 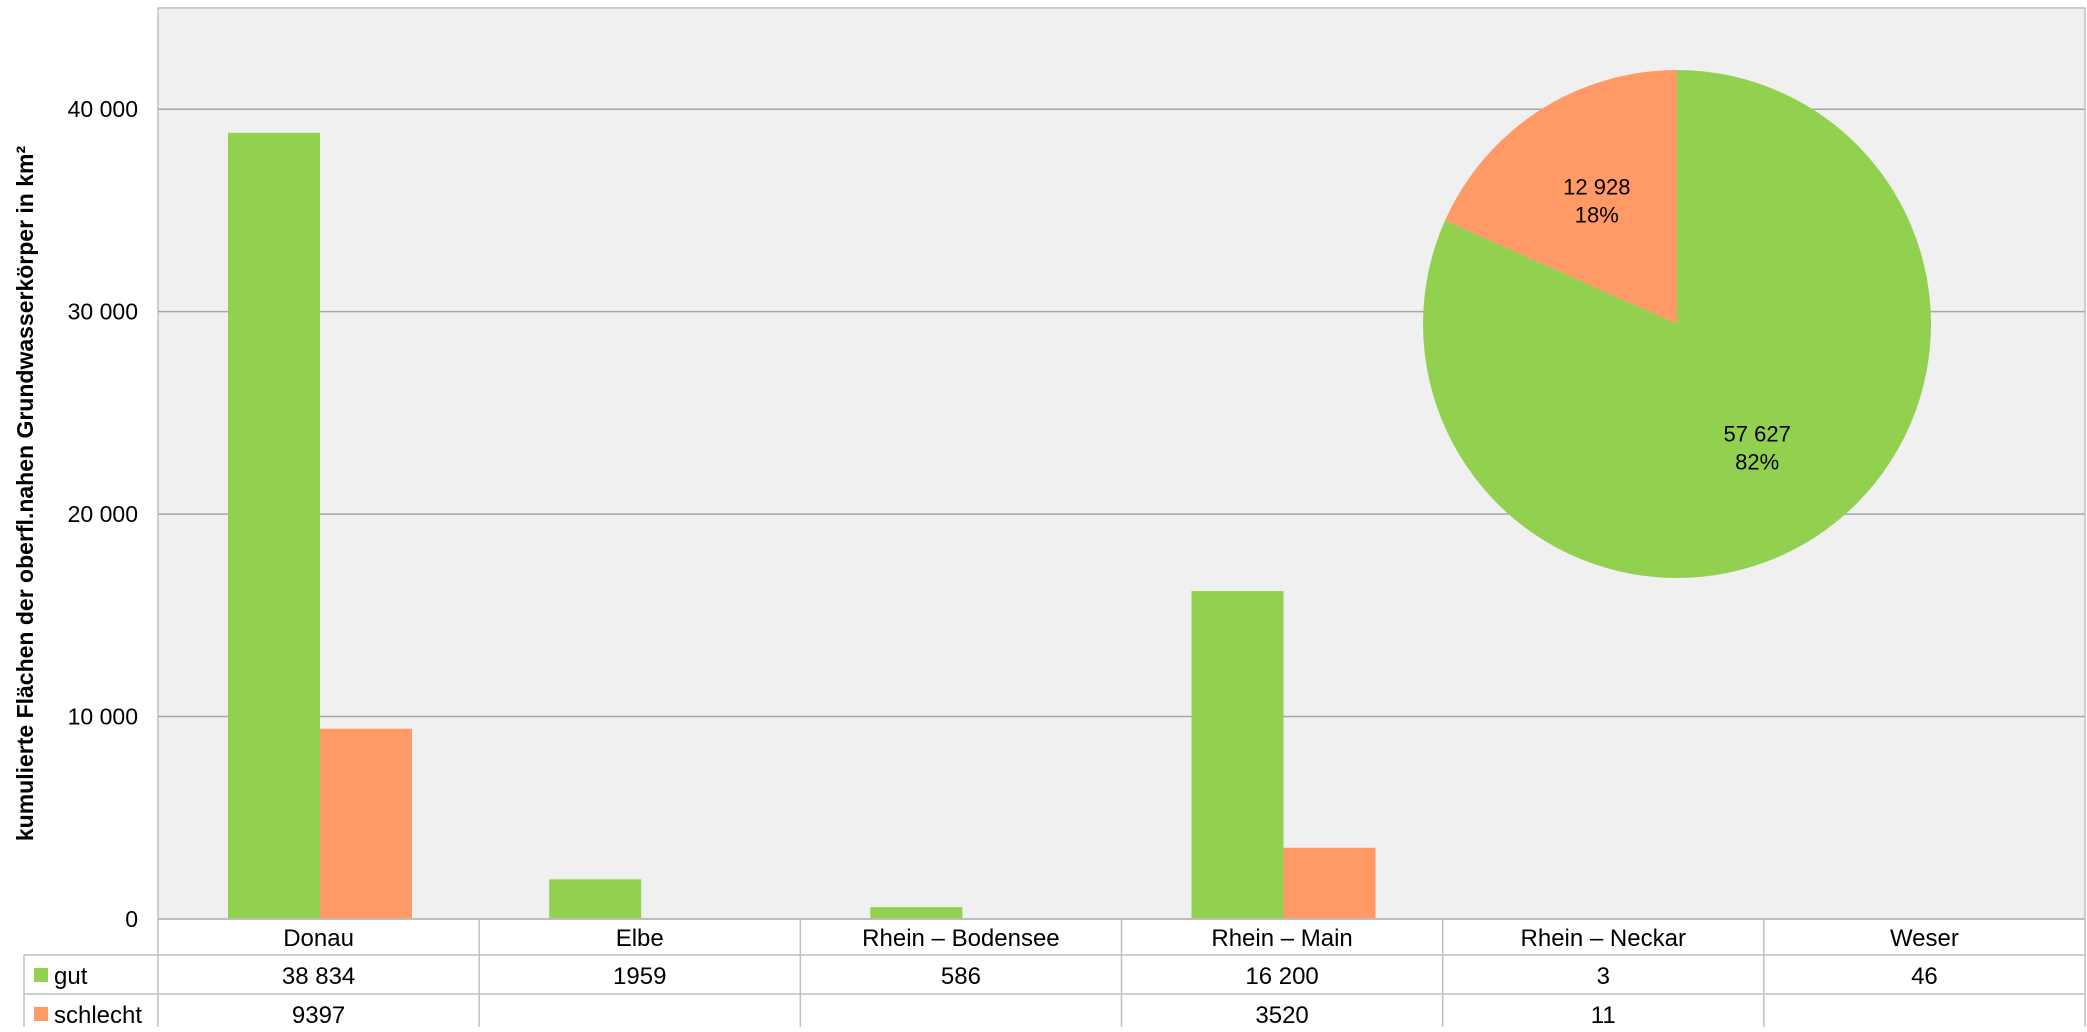 What do you see at coordinates (131, 919) in the screenshot?
I see `y-tick-label: 0` at bounding box center [131, 919].